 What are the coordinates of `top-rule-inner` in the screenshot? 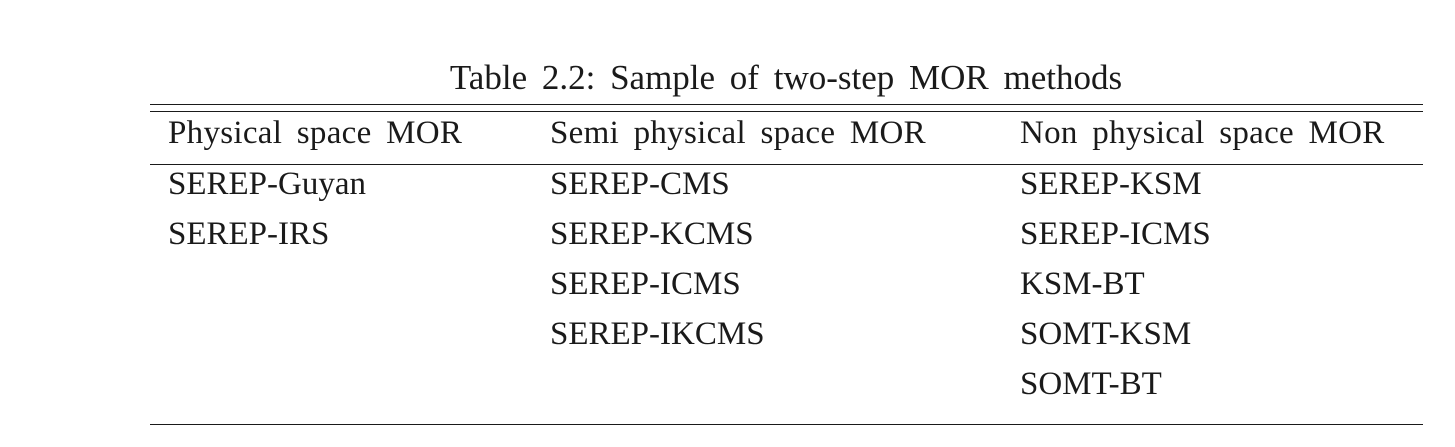 It's located at (786, 111).